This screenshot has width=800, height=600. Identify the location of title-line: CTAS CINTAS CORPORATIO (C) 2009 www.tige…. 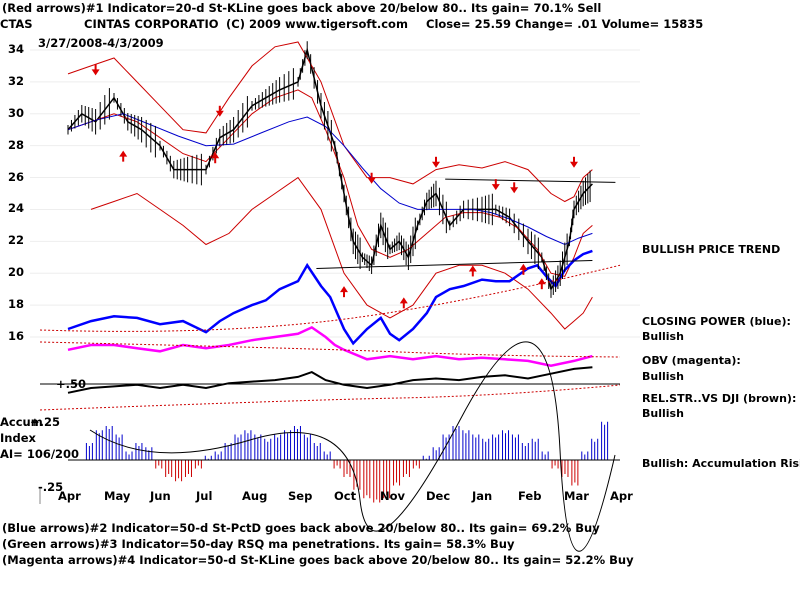
(400, 25).